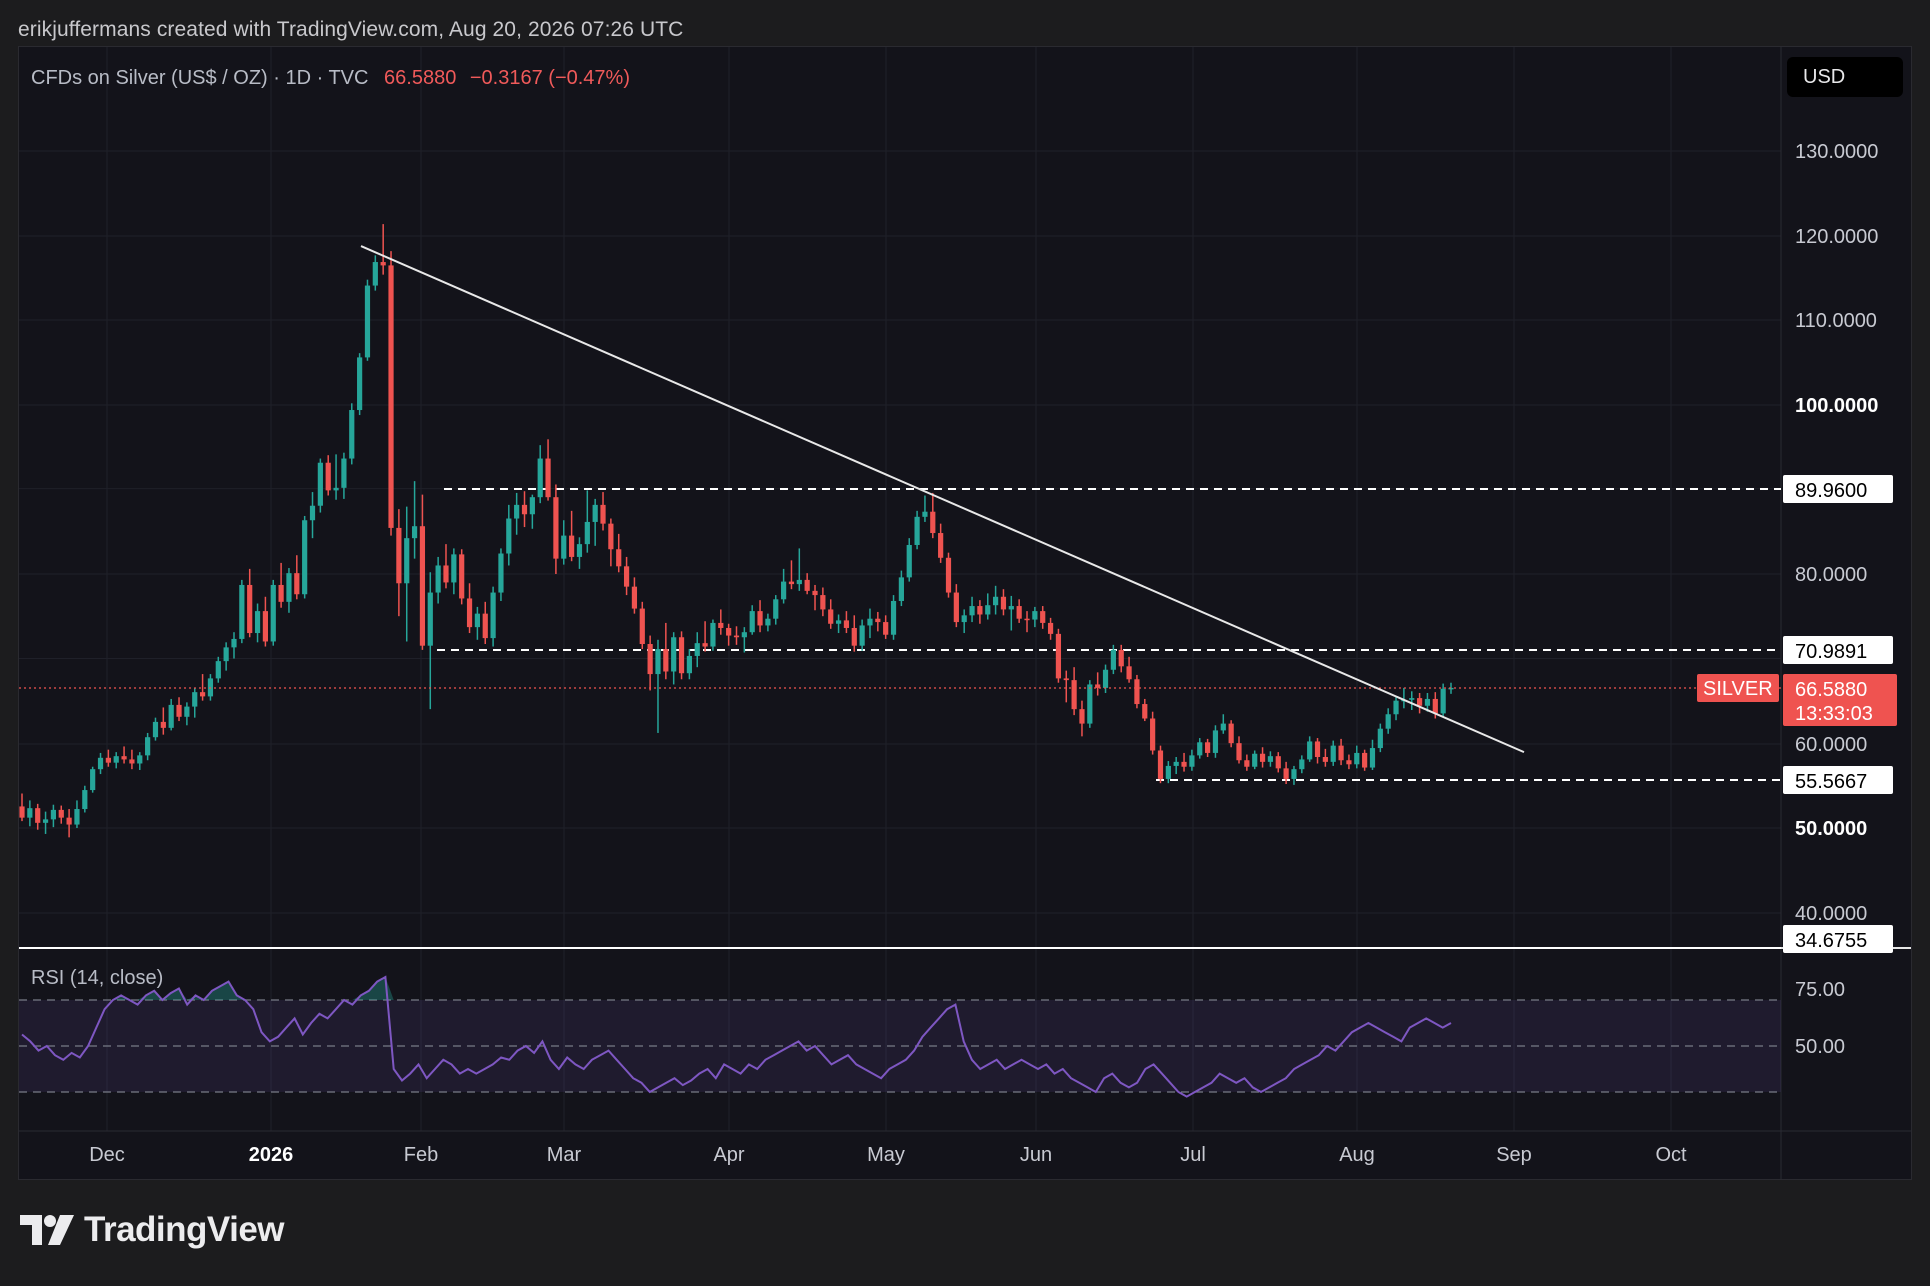  Describe the element at coordinates (728, 1155) in the screenshot. I see `time-tick-label: Apr` at that location.